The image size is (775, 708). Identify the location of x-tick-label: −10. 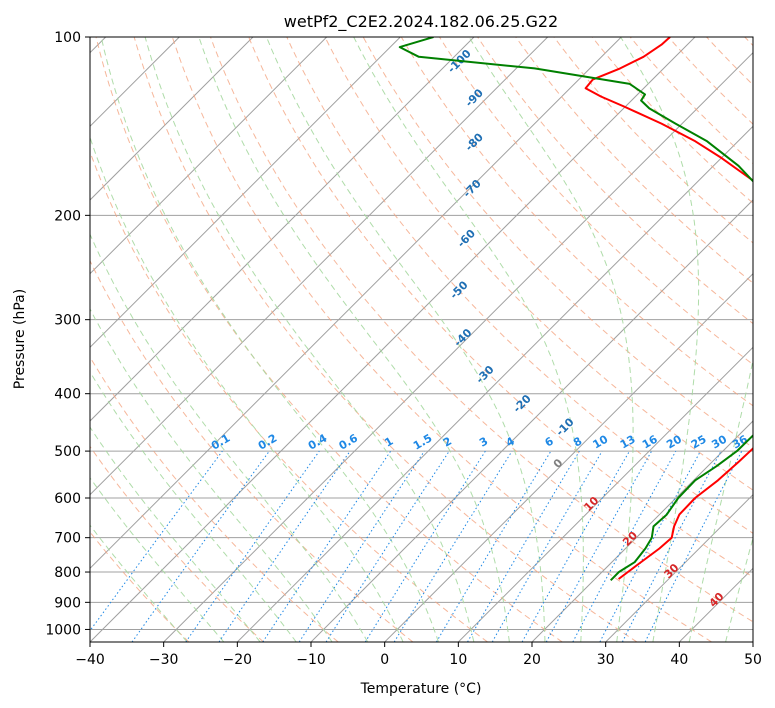
(311, 660).